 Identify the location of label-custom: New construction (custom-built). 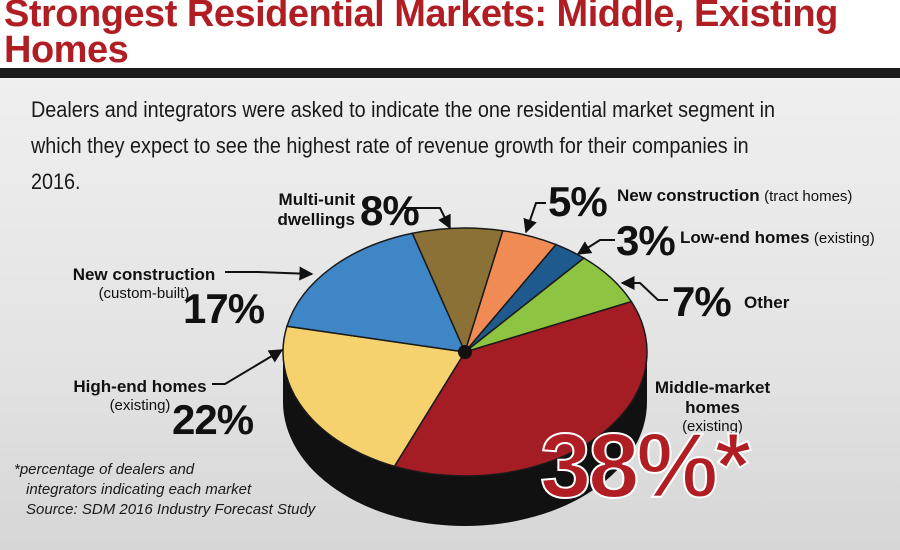
(144, 284).